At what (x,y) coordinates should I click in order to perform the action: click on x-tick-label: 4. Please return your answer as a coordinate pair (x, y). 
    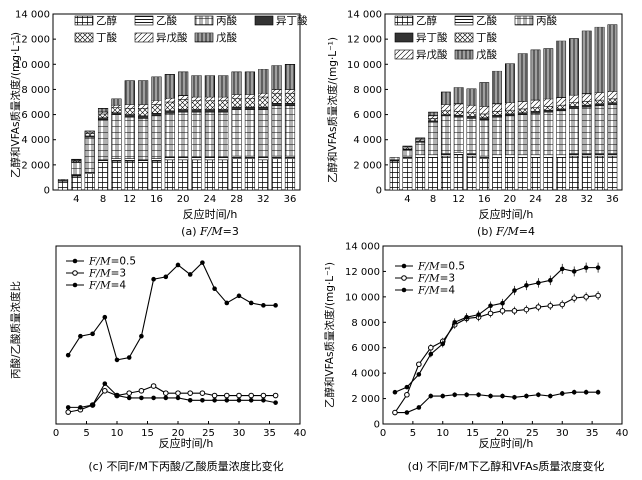
    Looking at the image, I should click on (407, 199).